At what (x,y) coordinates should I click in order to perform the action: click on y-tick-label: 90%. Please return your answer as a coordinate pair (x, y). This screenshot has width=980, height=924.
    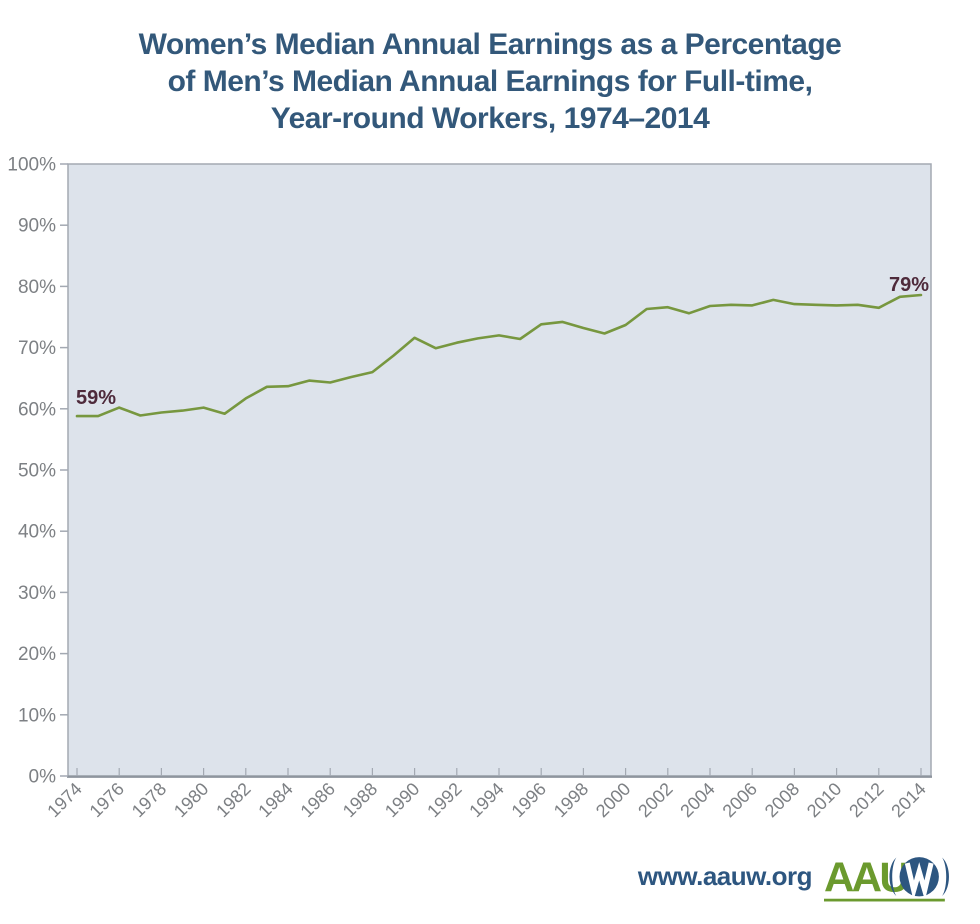
    Looking at the image, I should click on (37, 226).